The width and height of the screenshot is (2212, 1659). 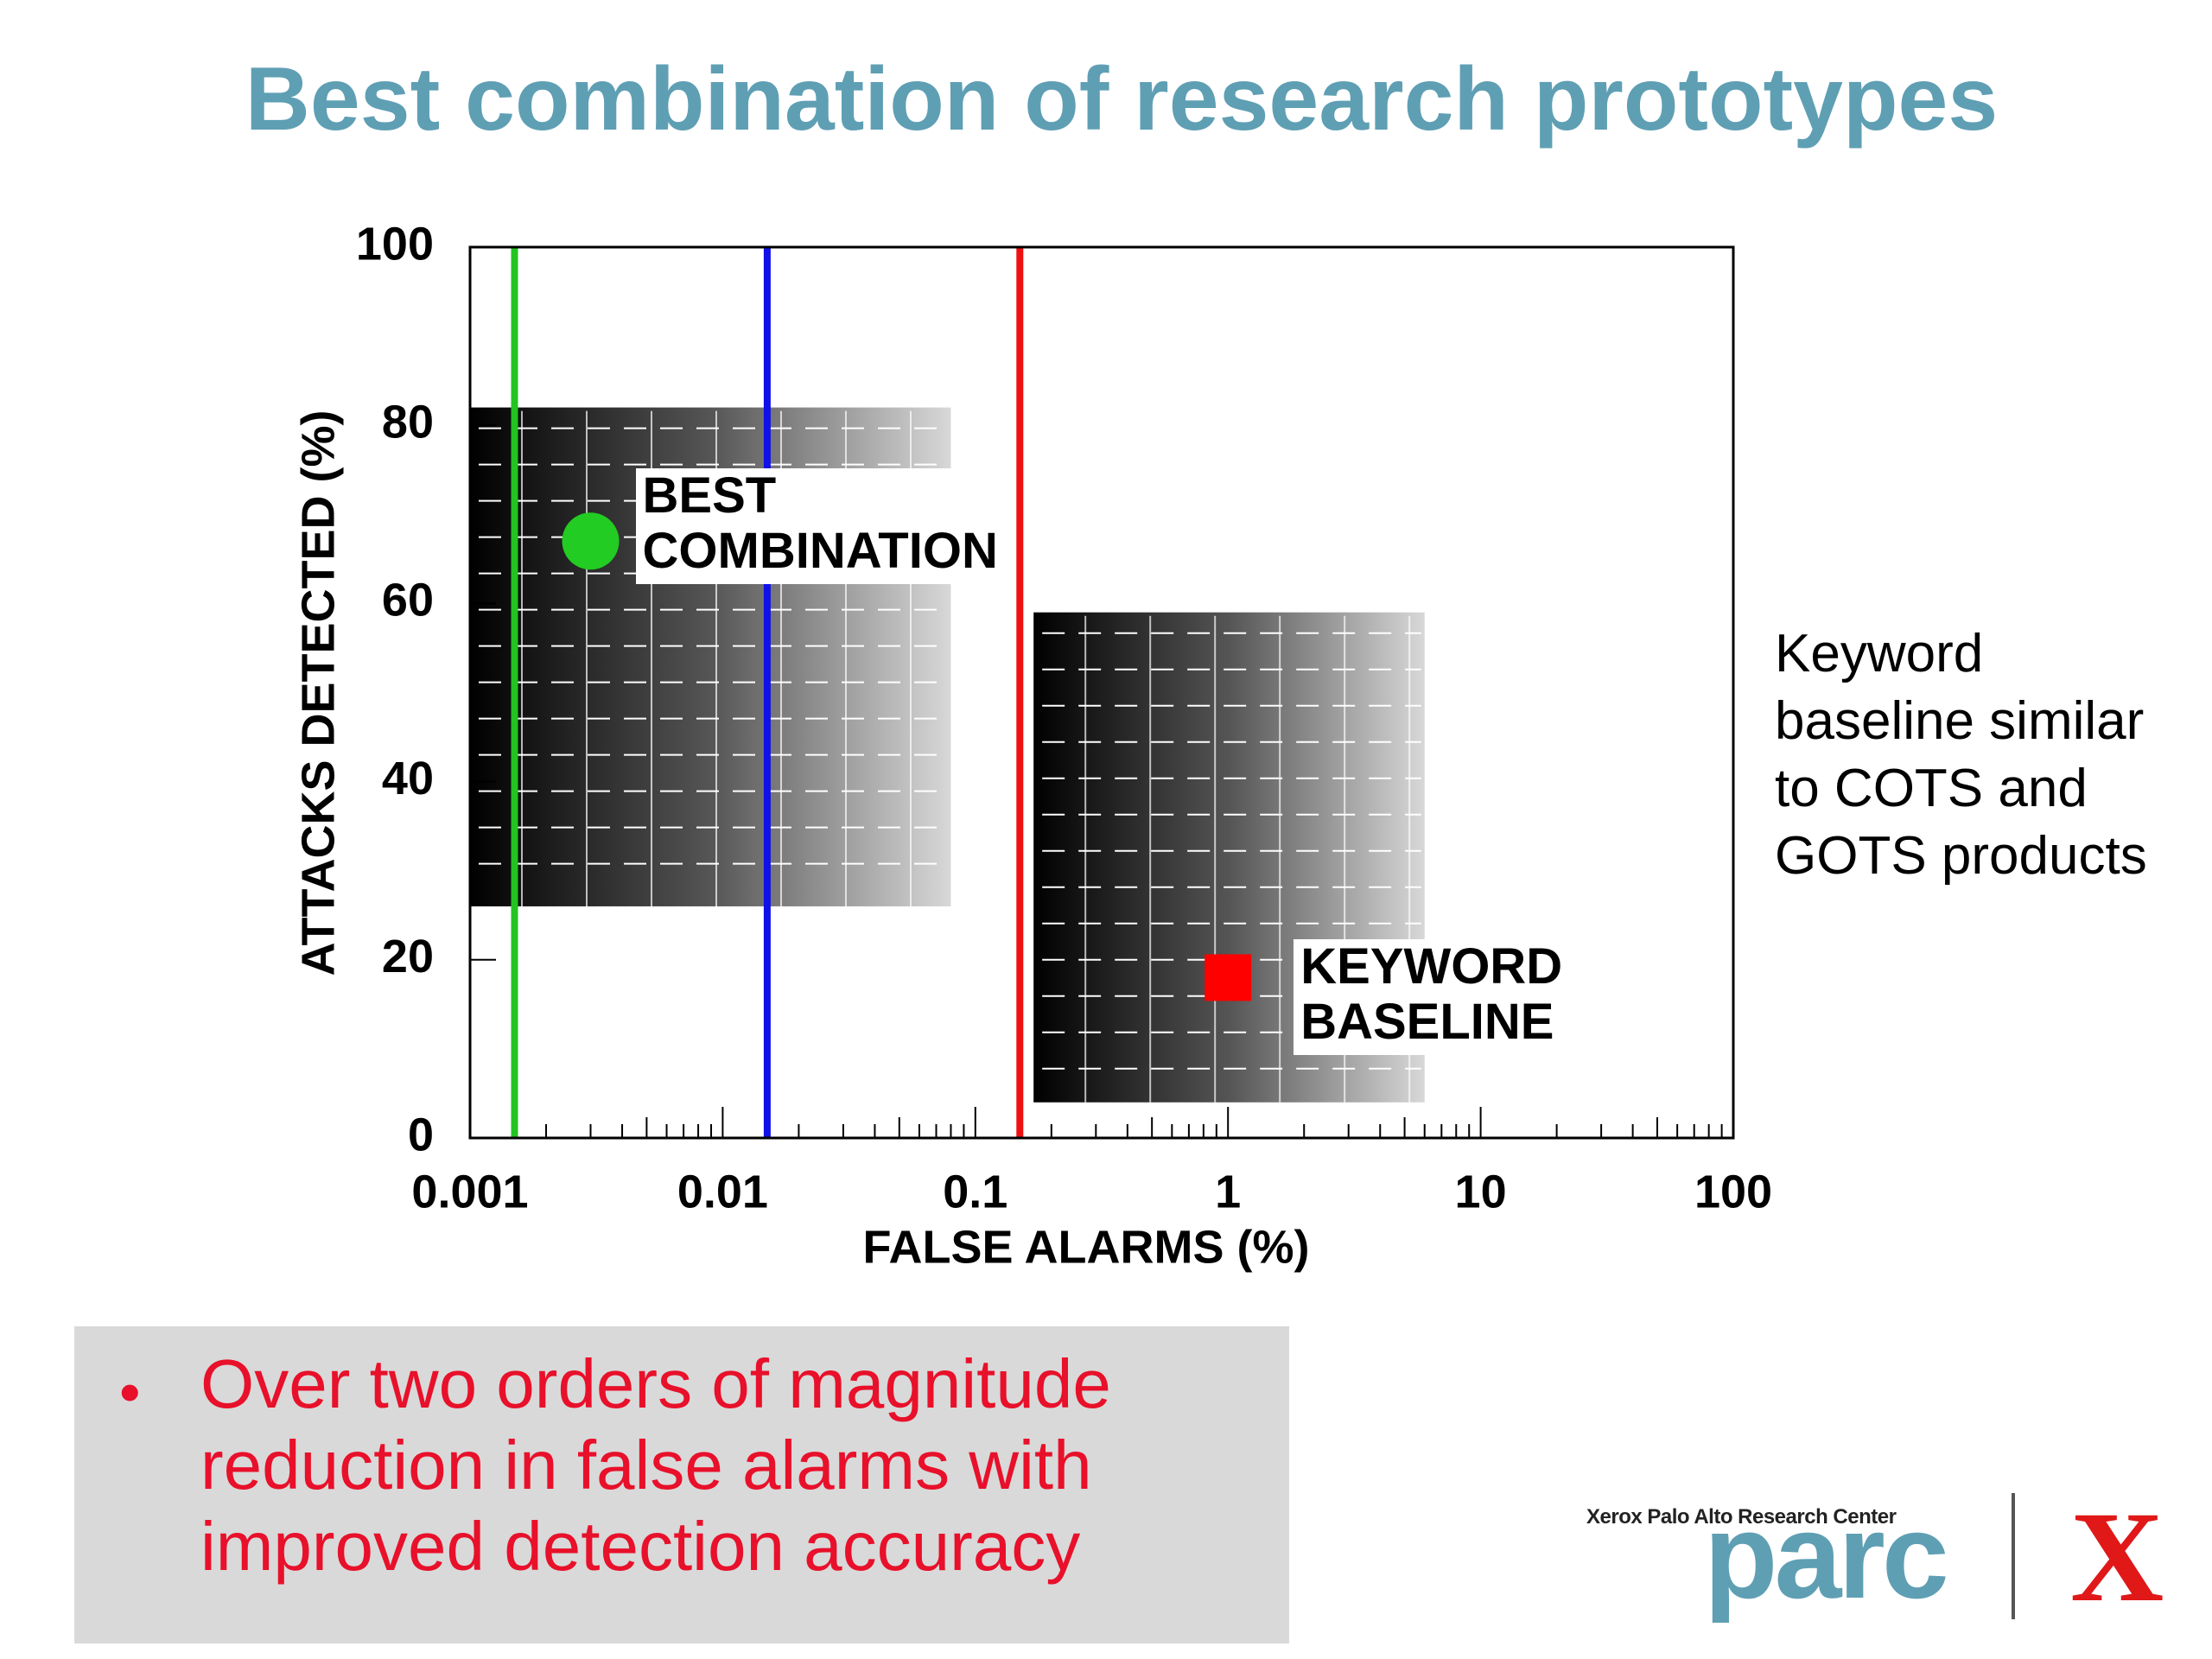 What do you see at coordinates (1228, 1191) in the screenshot?
I see `x-tick-label: 1` at bounding box center [1228, 1191].